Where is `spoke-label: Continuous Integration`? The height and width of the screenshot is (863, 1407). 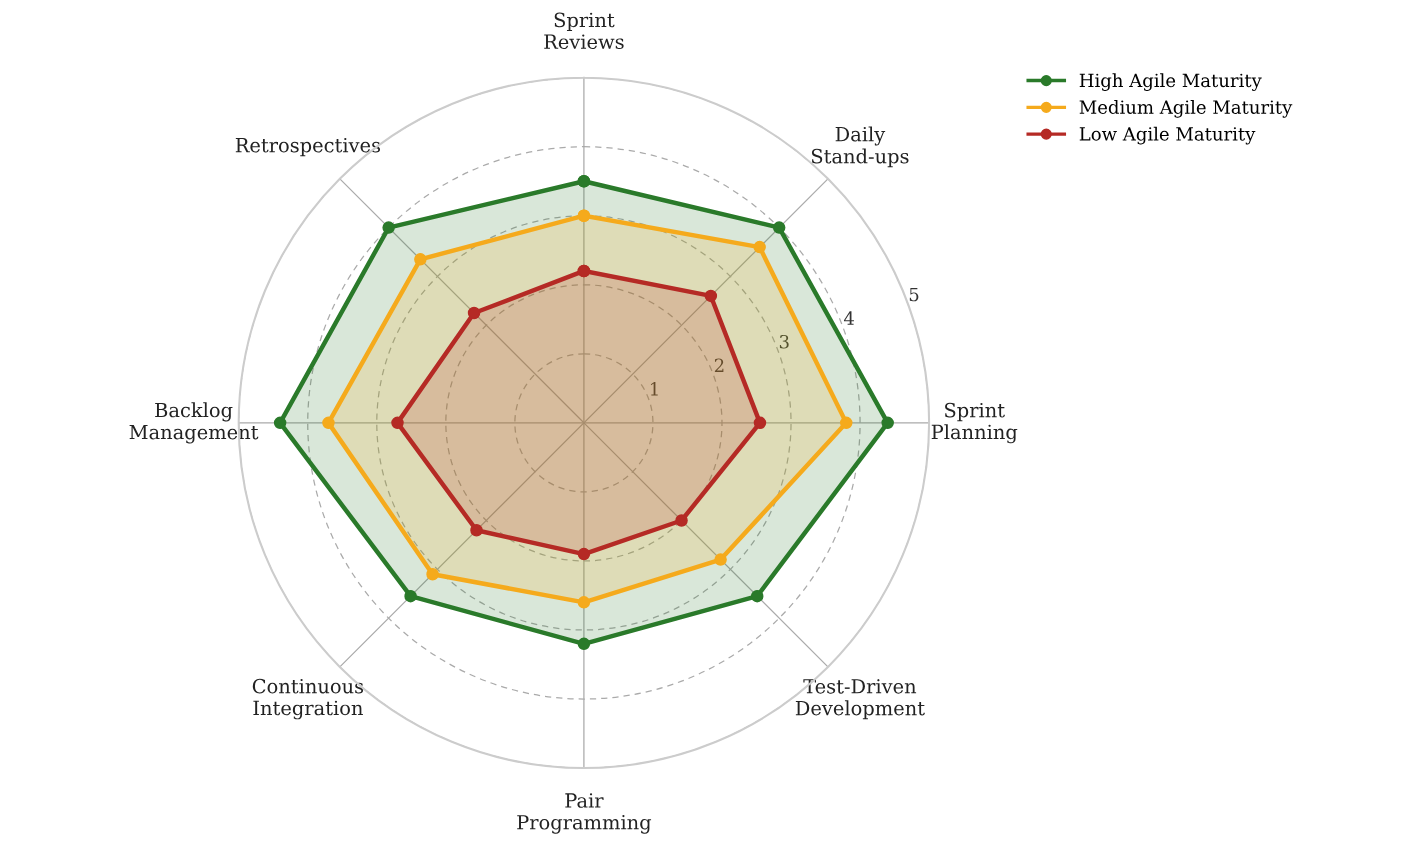 spoke-label: Continuous Integration is located at coordinates (308, 699).